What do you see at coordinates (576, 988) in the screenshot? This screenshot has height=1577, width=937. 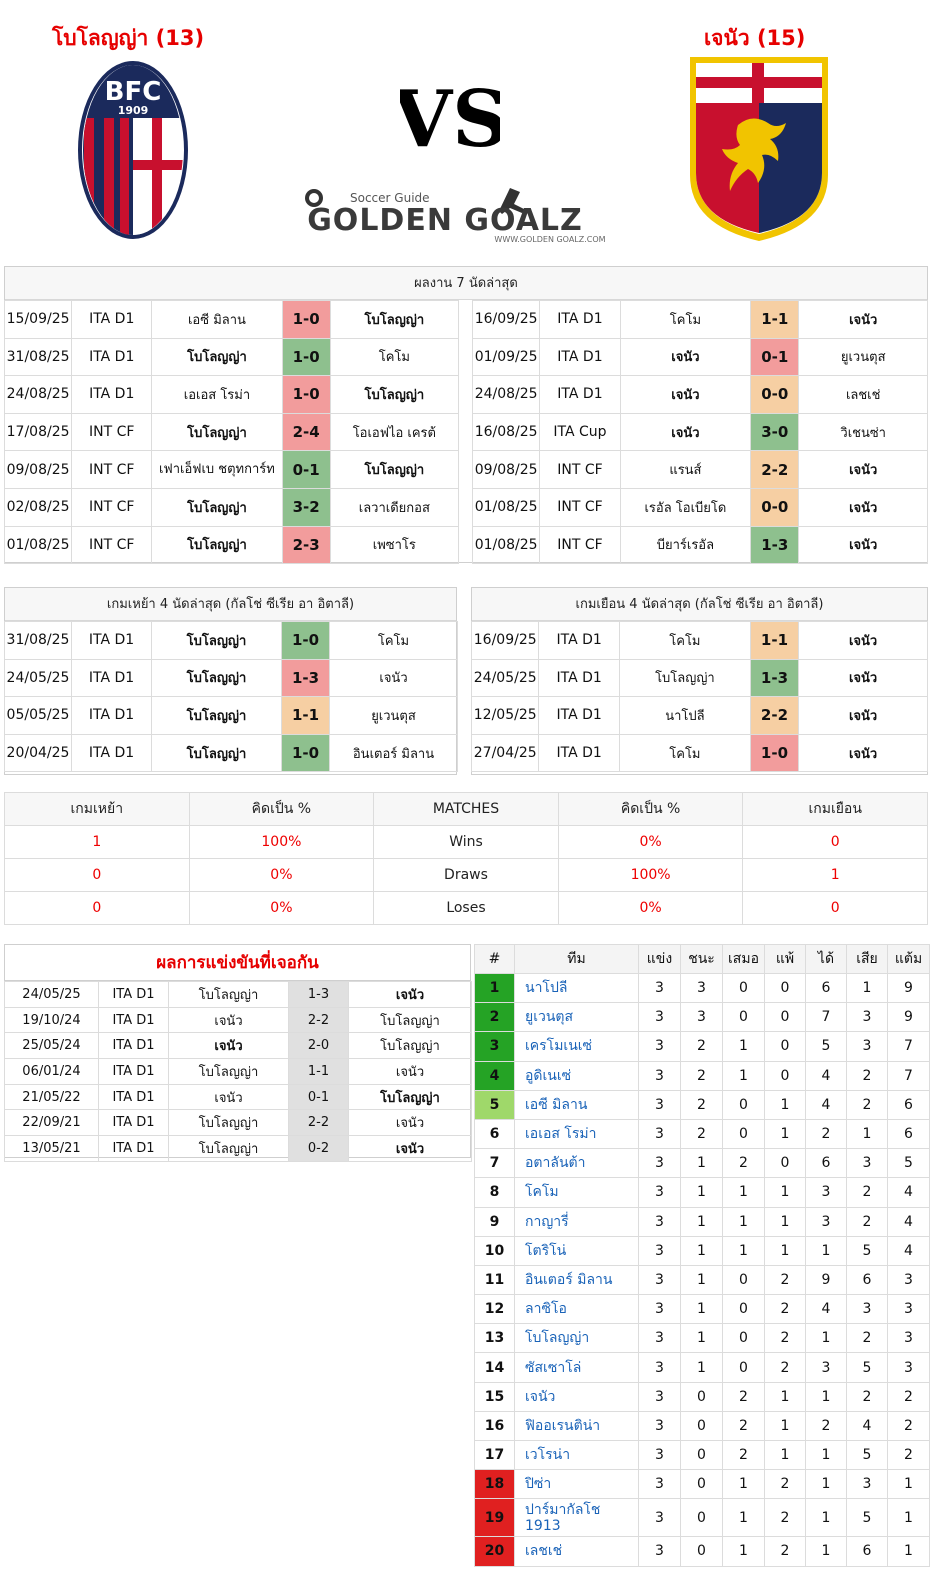 I see `standings-team-link: นาโปลี` at bounding box center [576, 988].